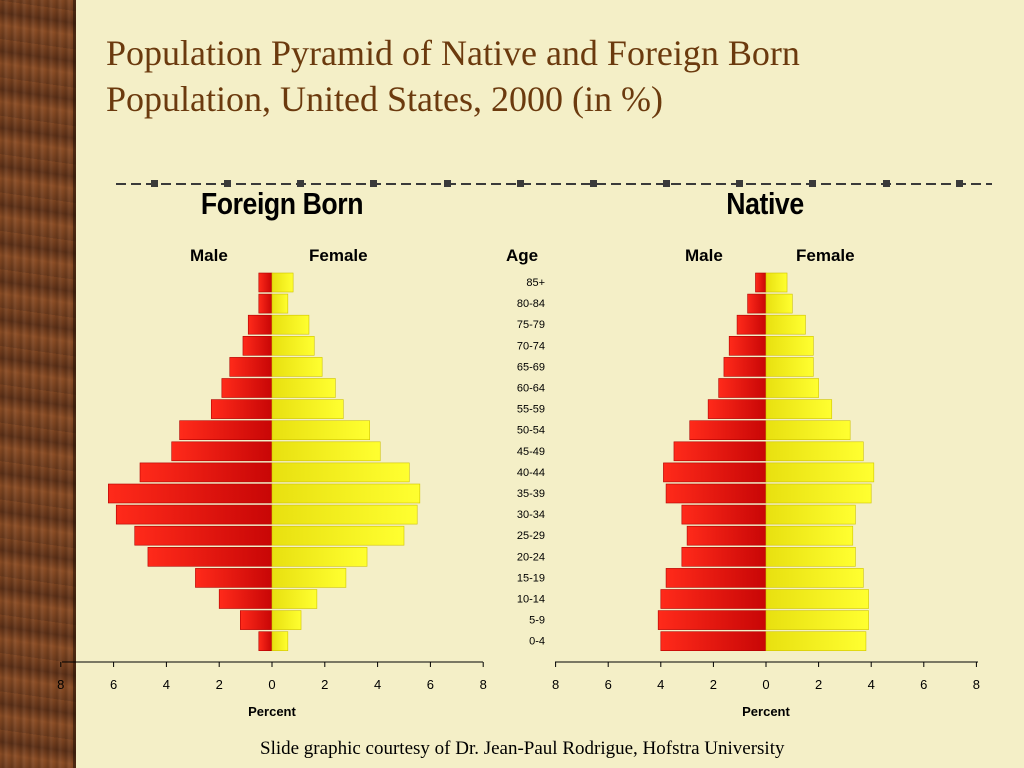 This screenshot has height=768, width=1024. I want to click on age-group-label: 45-49, so click(531, 452).